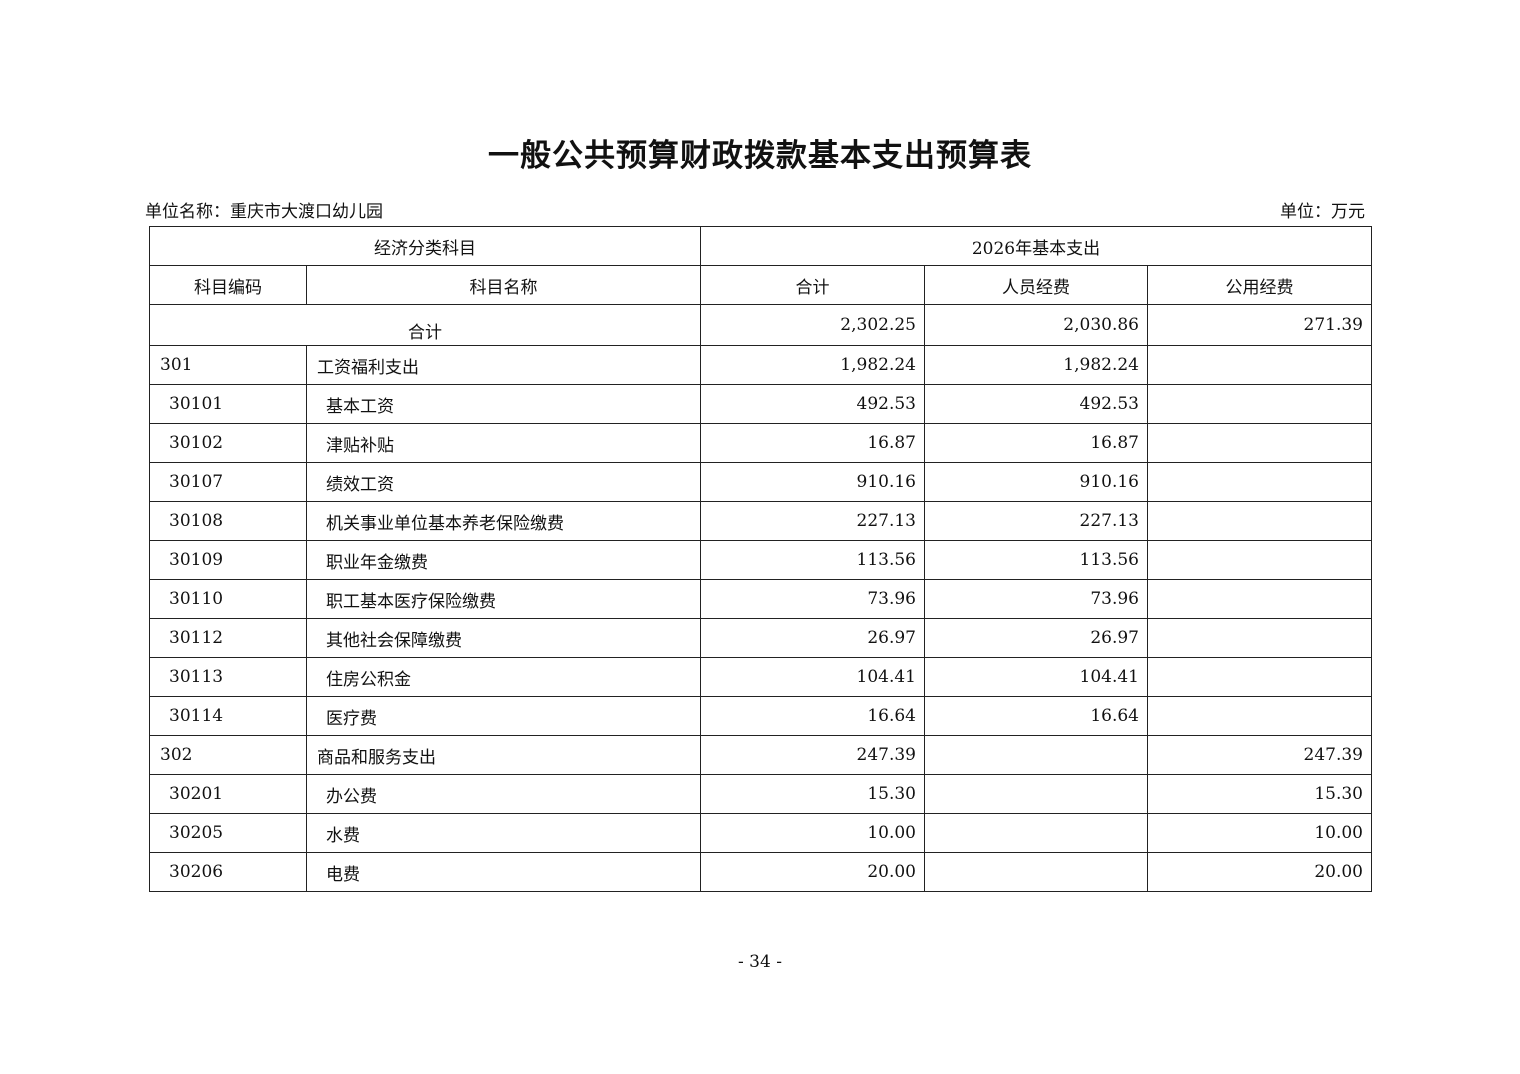 The width and height of the screenshot is (1520, 1074). What do you see at coordinates (503, 716) in the screenshot?
I see `cell-name: 医疗费` at bounding box center [503, 716].